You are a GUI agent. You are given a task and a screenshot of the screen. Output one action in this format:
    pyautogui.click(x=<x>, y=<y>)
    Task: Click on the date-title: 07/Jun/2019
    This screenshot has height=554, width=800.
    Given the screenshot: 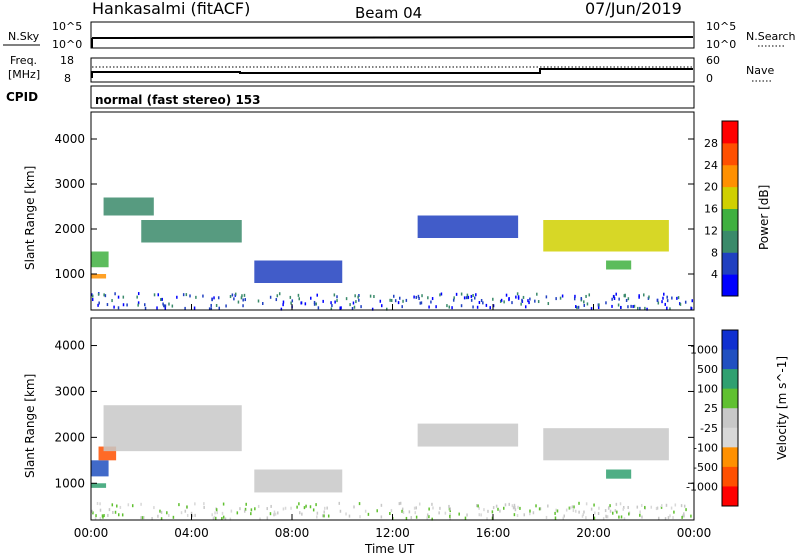 What is the action you would take?
    pyautogui.click(x=633, y=9)
    